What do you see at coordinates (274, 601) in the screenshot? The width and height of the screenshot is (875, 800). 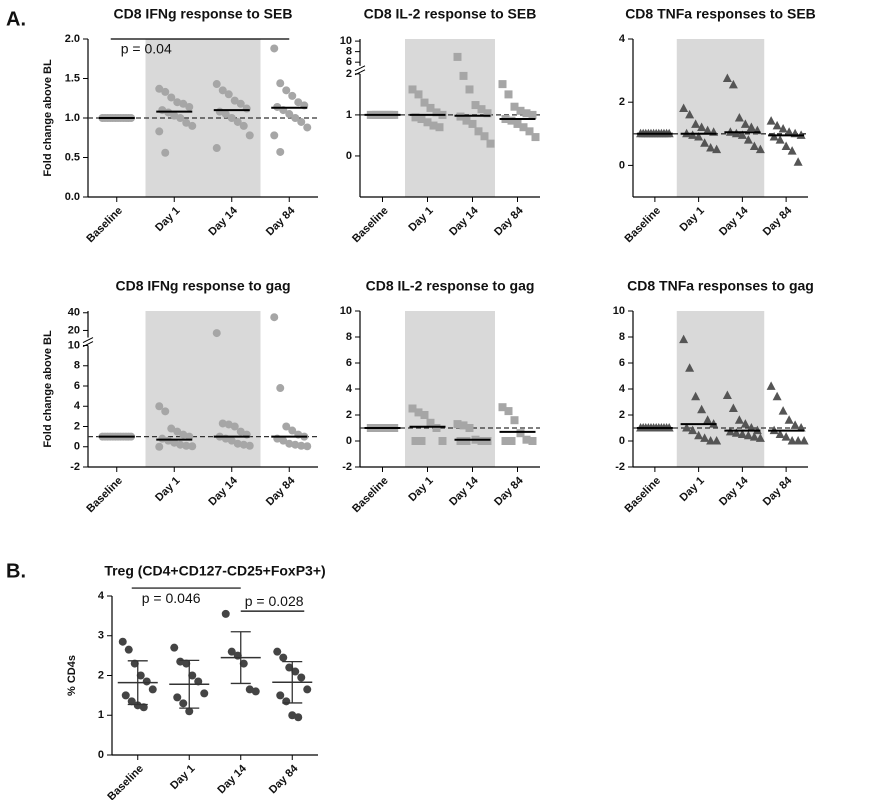 I see `p-value: p = 0.028` at bounding box center [274, 601].